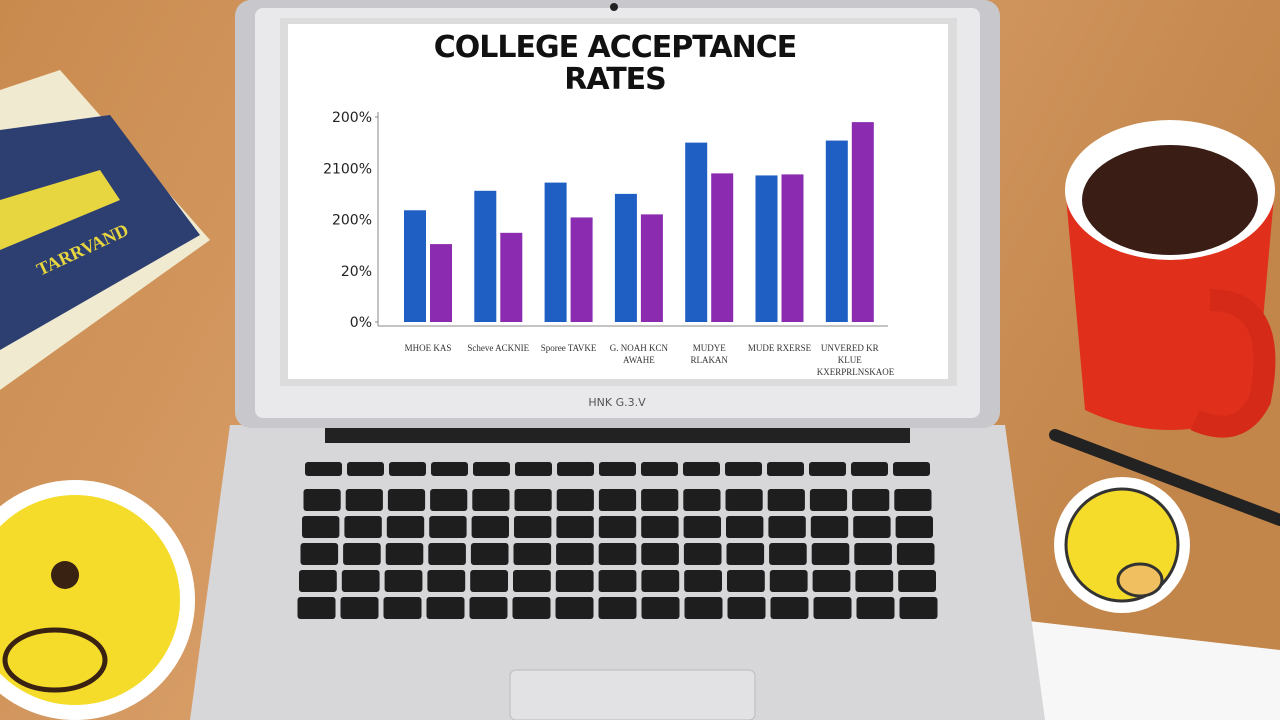 The height and width of the screenshot is (720, 1280). I want to click on chart: 0% 200% 20% 200% 2100%, so click(605, 220).